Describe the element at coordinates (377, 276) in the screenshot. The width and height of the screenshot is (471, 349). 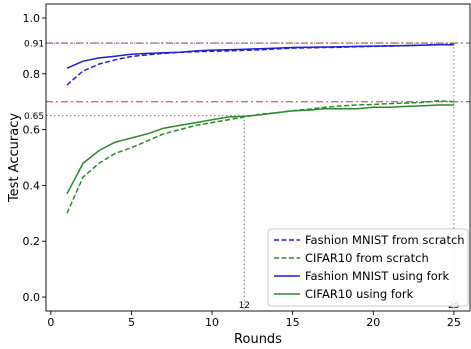
I see `legend-label-2: Fashion MNIST using fork` at that location.